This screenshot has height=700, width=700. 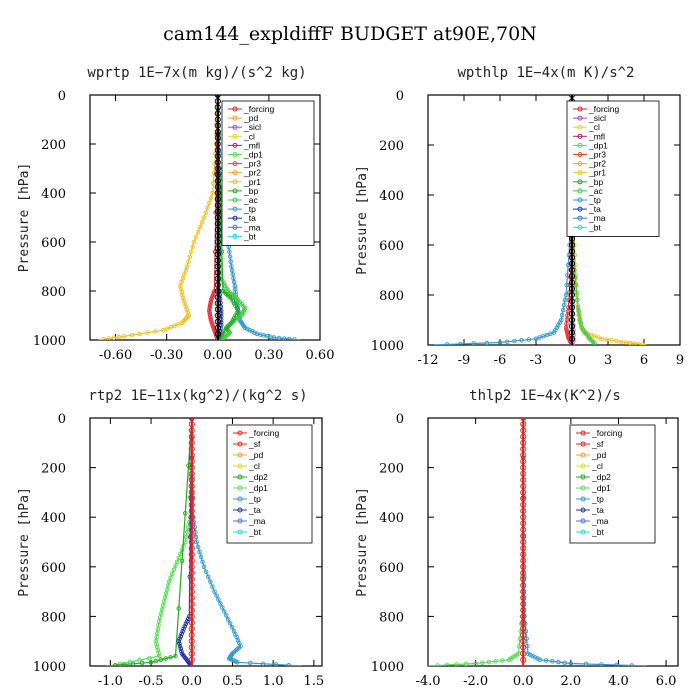 What do you see at coordinates (362, 220) in the screenshot?
I see `y-axis-label: Pressure [hPa]` at bounding box center [362, 220].